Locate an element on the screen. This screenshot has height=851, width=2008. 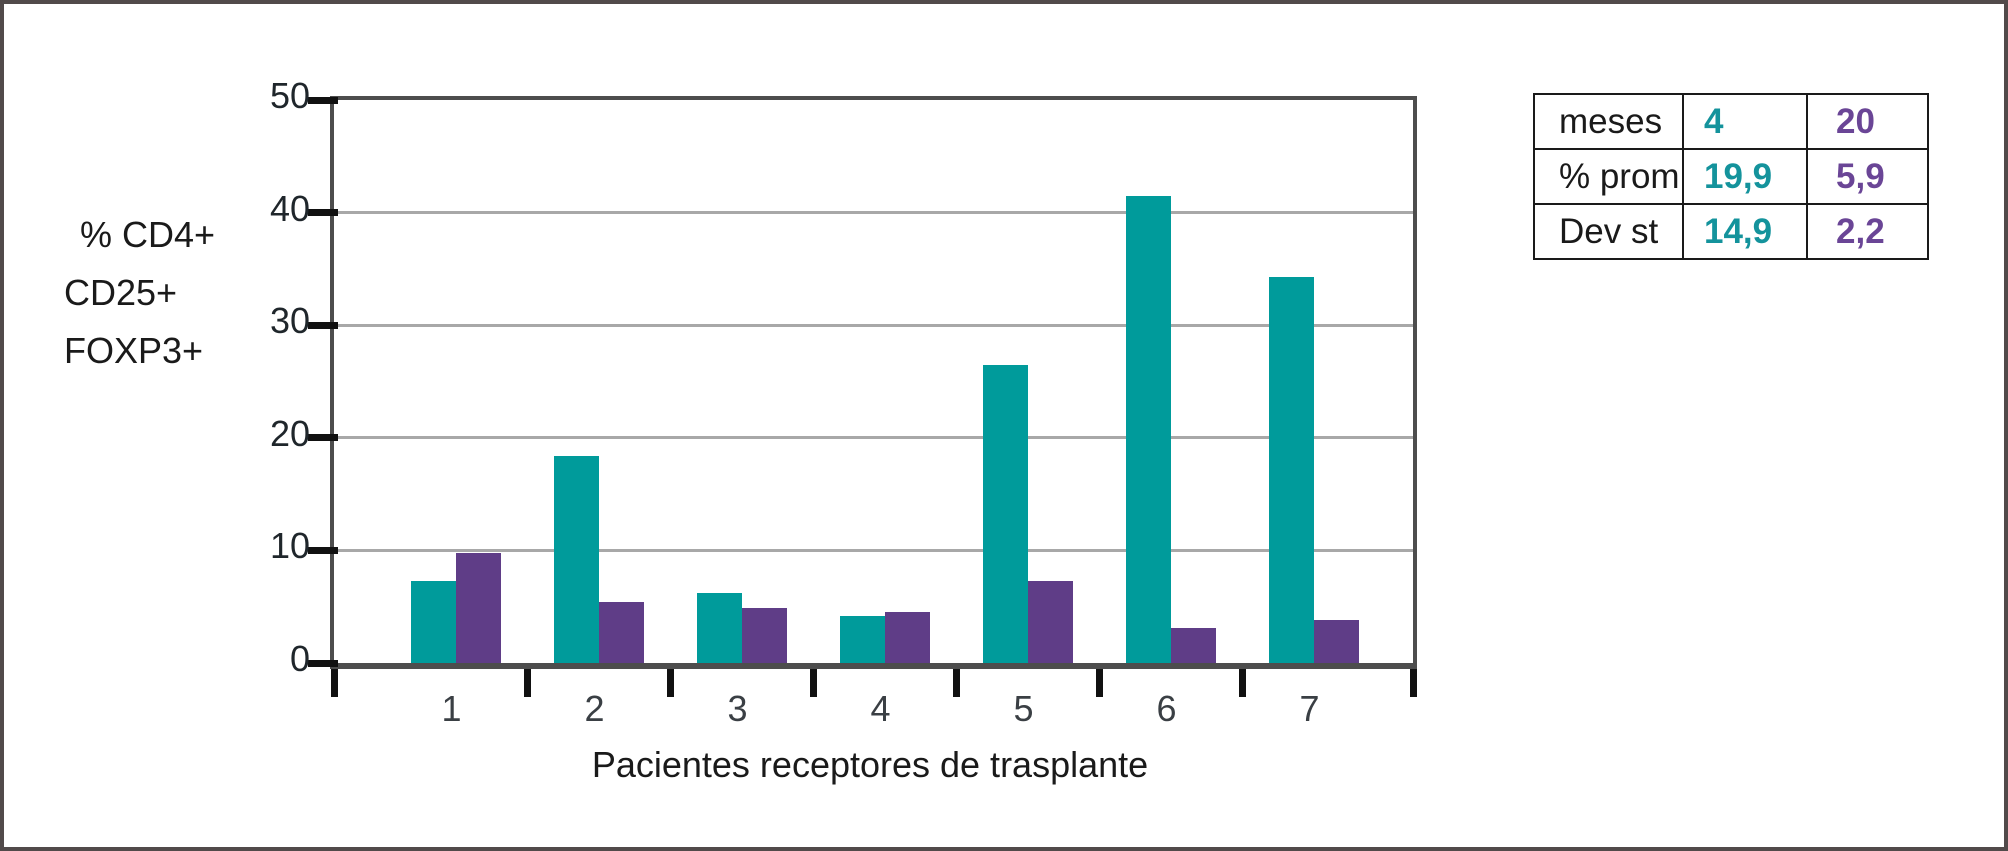
stats-value-20m: 5,9 is located at coordinates (1867, 176).